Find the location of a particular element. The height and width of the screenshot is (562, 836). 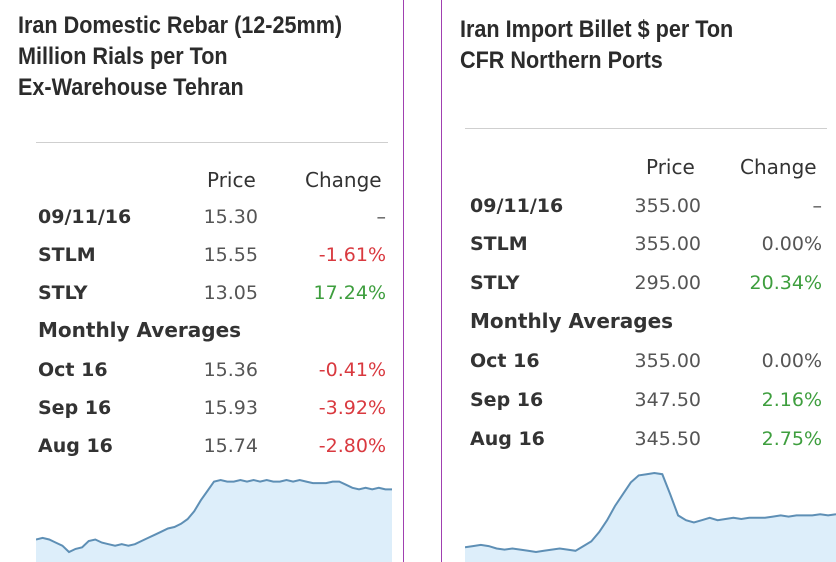

row-price: 347.50 is located at coordinates (667, 400).